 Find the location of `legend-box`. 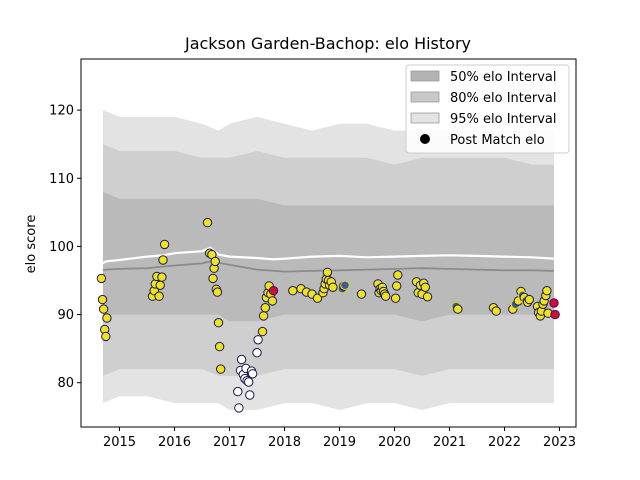

legend-box is located at coordinates (487, 109).